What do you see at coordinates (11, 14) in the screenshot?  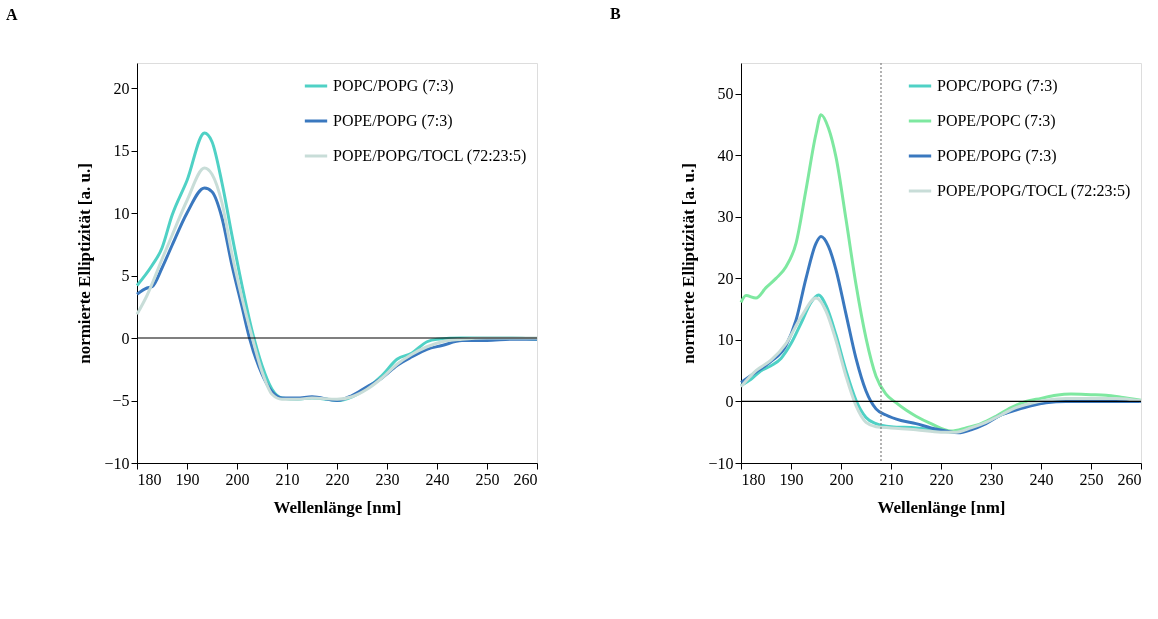 I see `chart-title: A` at bounding box center [11, 14].